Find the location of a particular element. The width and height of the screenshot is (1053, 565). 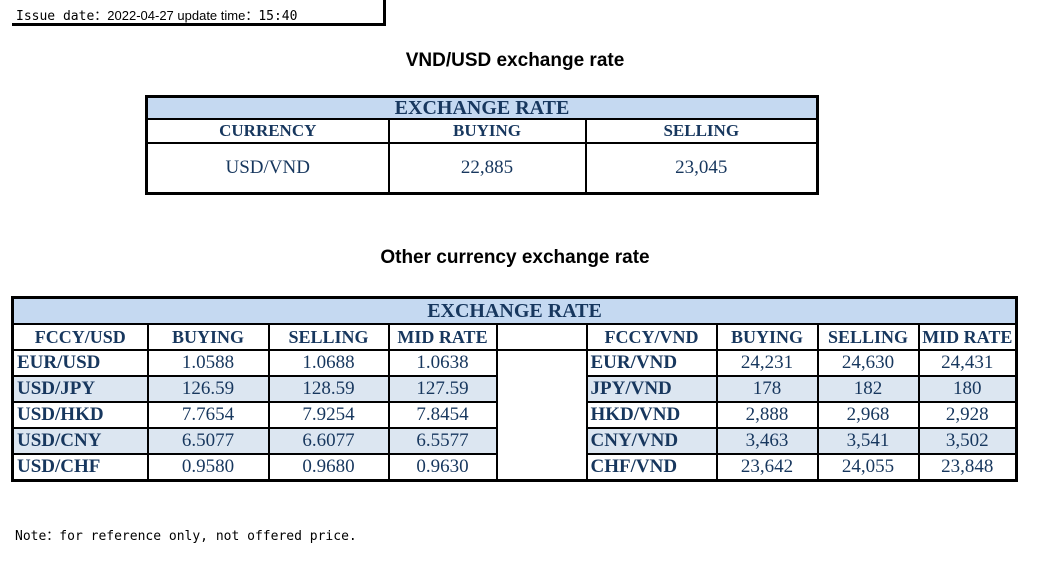

pair-cell: USD/CNY is located at coordinates (80, 441).